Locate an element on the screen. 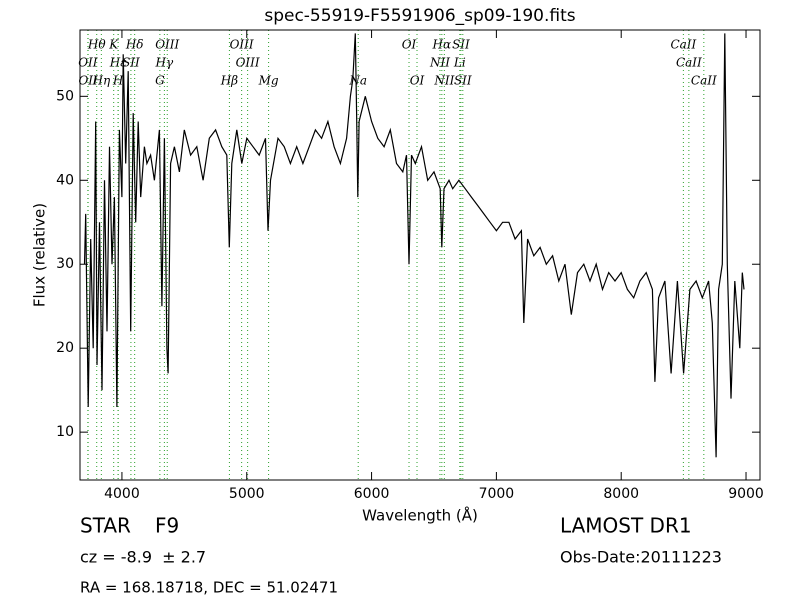 This screenshot has width=800, height=600. line-label: Hα is located at coordinates (442, 45).